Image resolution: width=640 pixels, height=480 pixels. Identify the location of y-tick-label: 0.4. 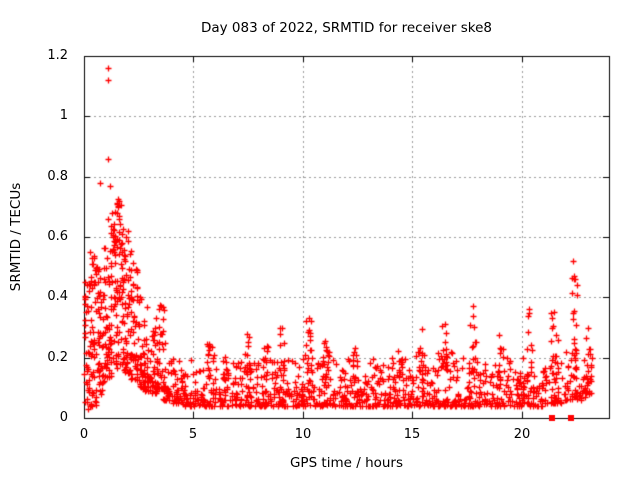
(57, 296).